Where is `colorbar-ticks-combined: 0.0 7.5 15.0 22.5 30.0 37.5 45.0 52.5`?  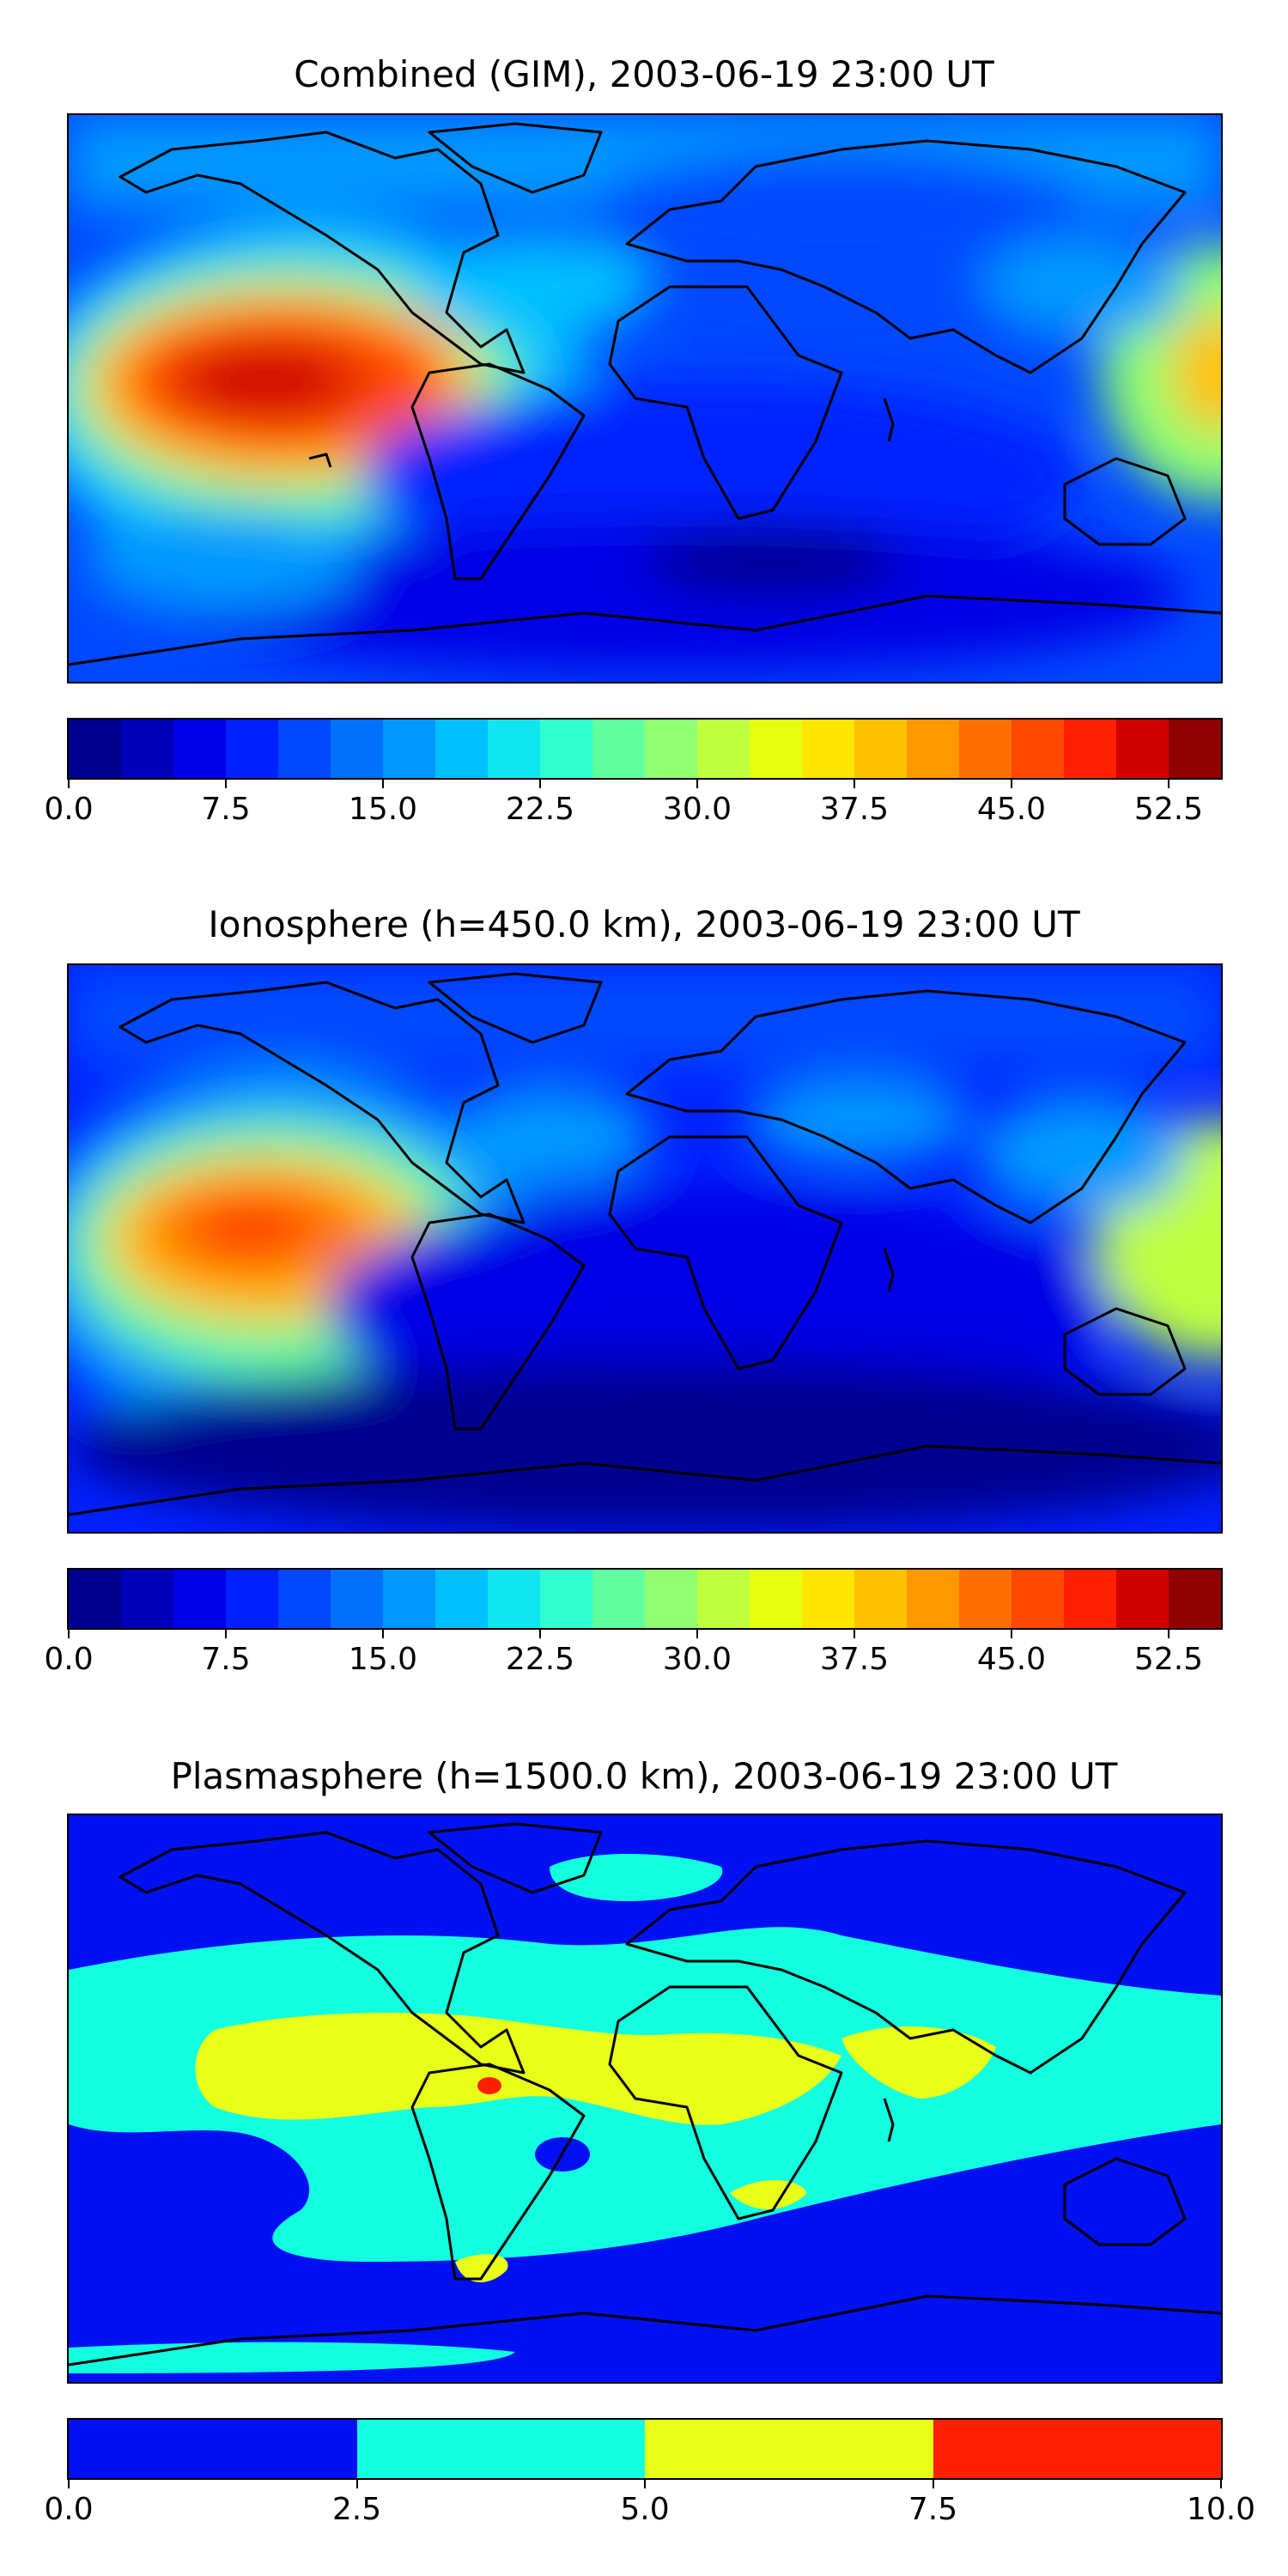
colorbar-ticks-combined: 0.0 7.5 15.0 22.5 30.0 37.5 45.0 52.5 is located at coordinates (632, 802).